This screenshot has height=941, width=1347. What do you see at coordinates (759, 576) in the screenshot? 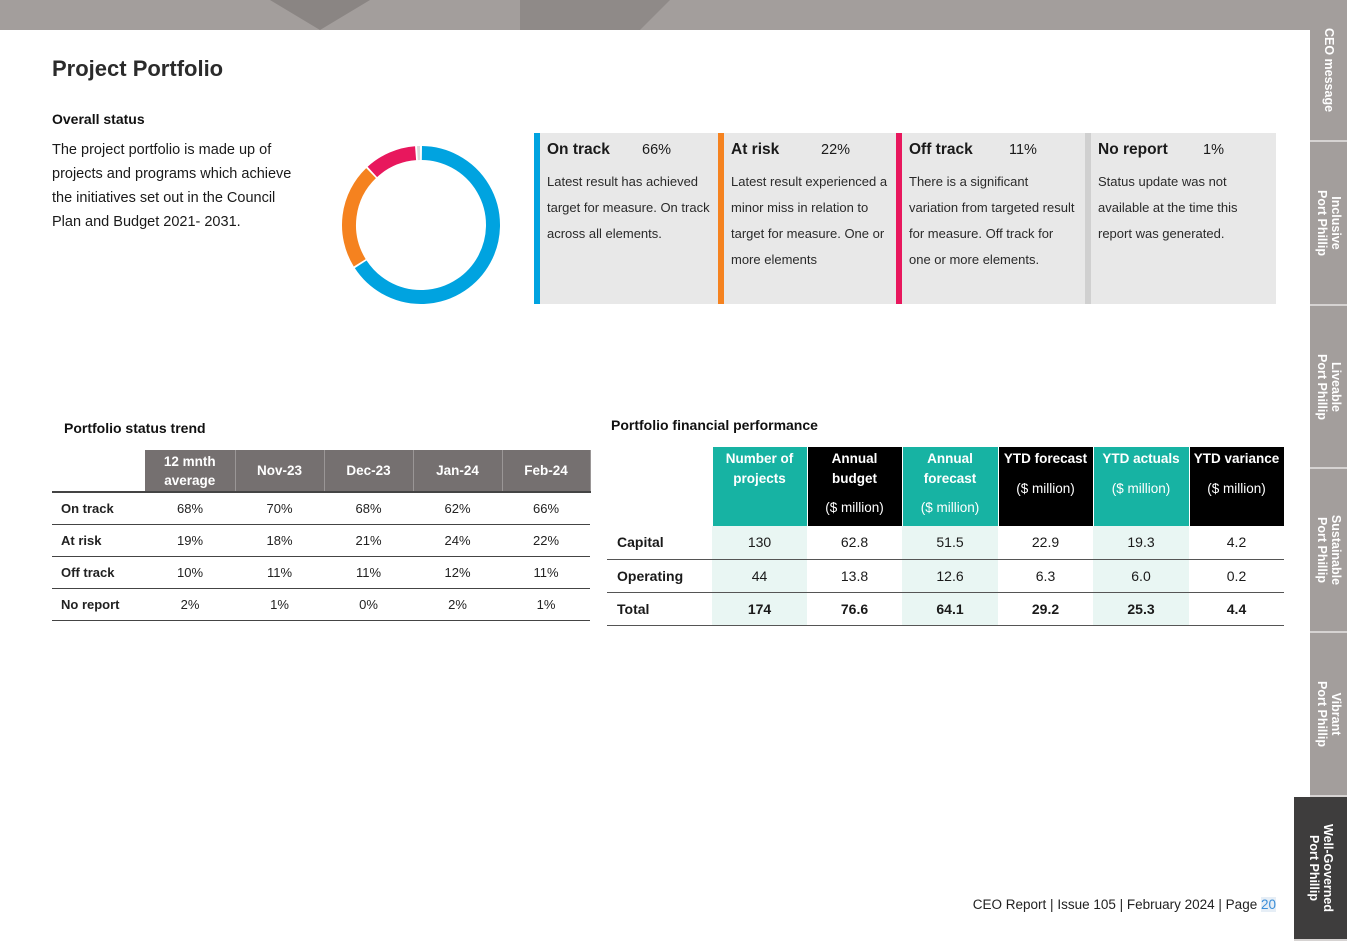
I see `table-cell: 44` at bounding box center [759, 576].